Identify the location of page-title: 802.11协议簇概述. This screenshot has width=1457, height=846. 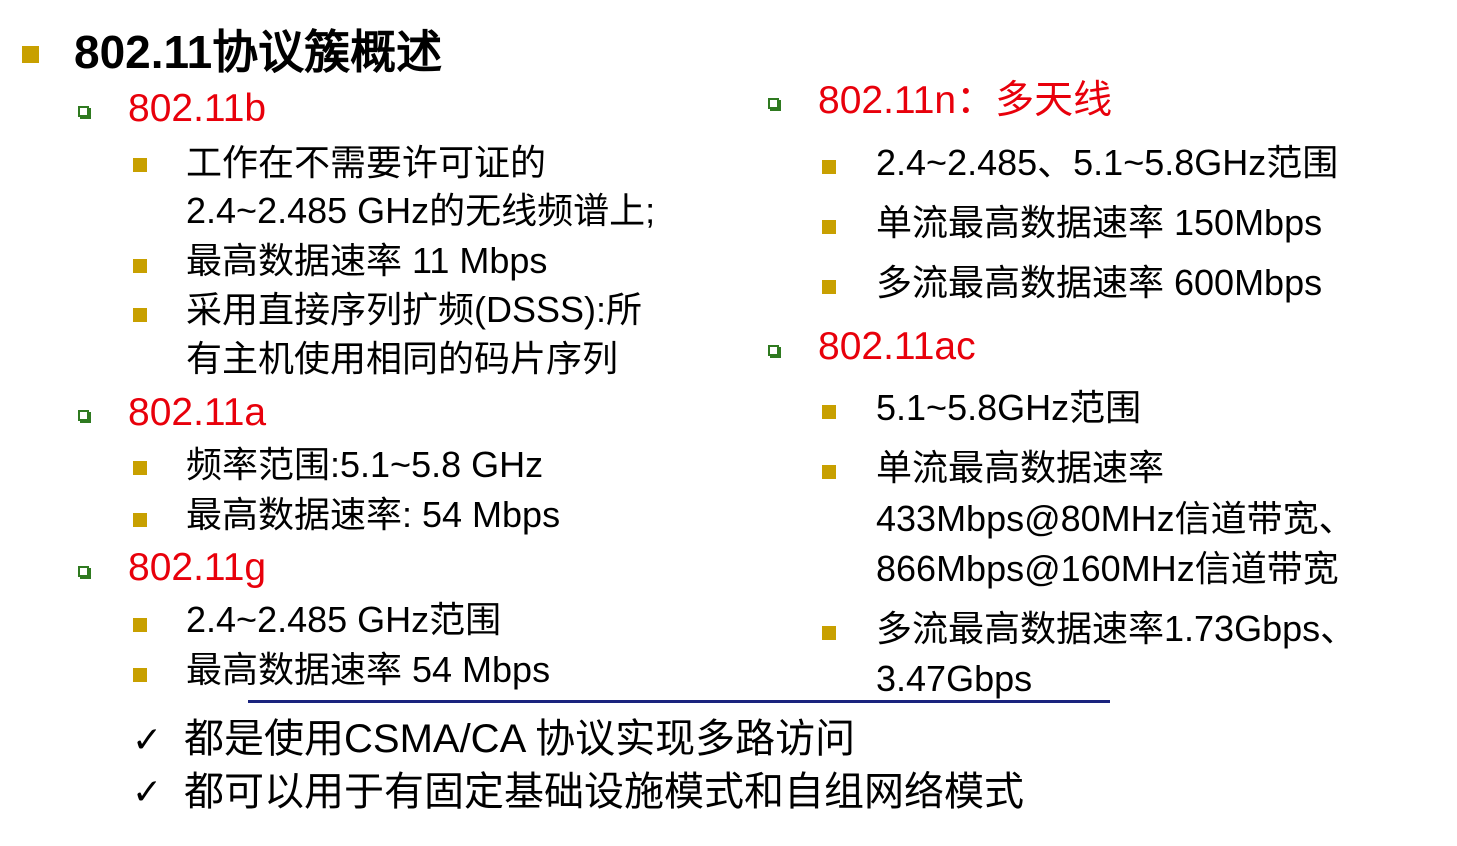
(258, 52).